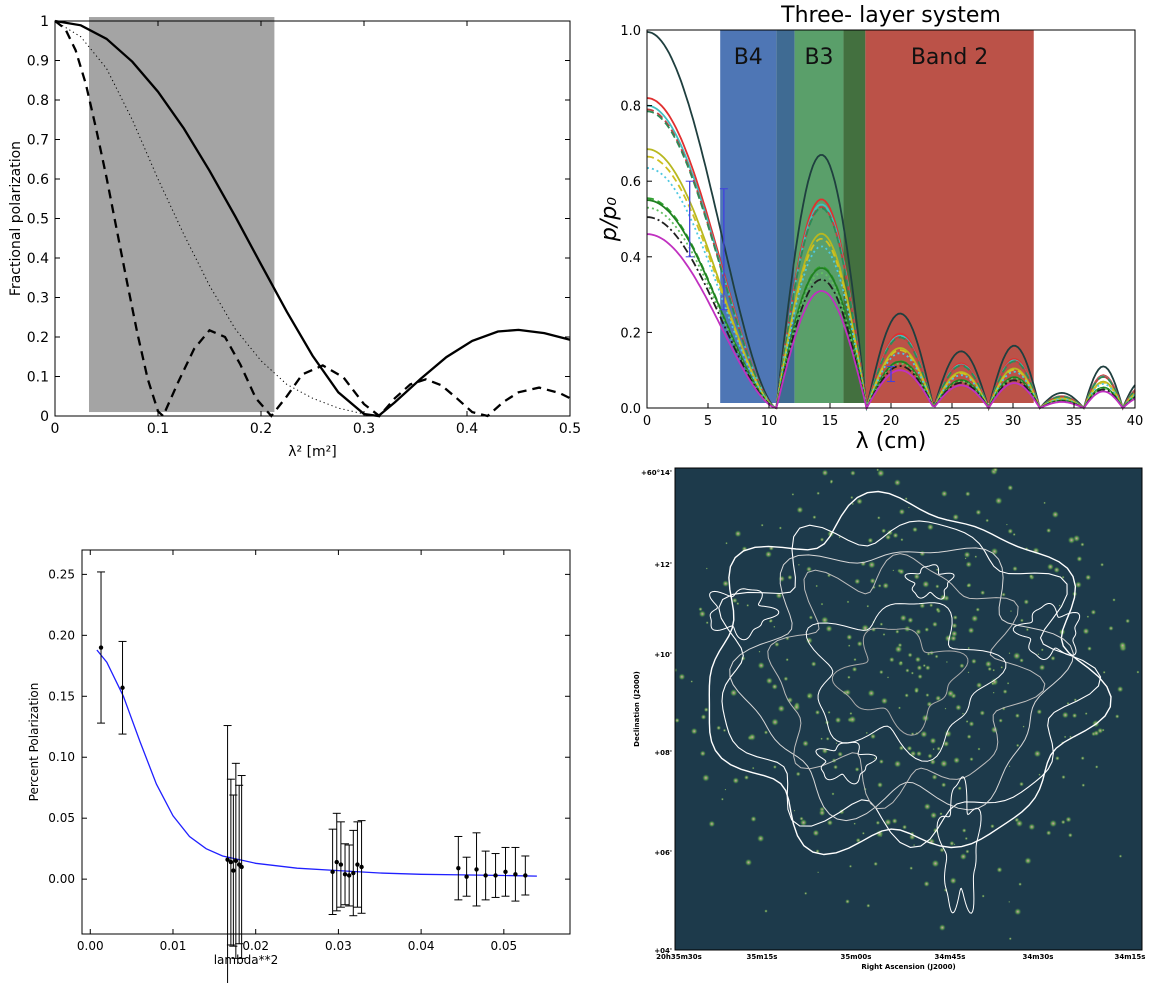 The height and width of the screenshot is (988, 1150). What do you see at coordinates (891, 421) in the screenshot?
I see `x-tick-label: 20` at bounding box center [891, 421].